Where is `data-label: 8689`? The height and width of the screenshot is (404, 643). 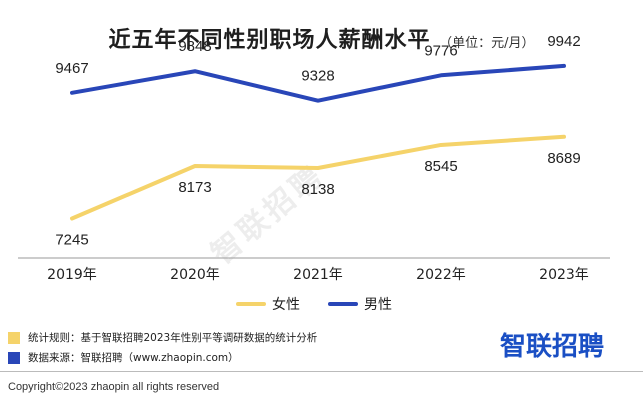
data-label: 8689 is located at coordinates (563, 158).